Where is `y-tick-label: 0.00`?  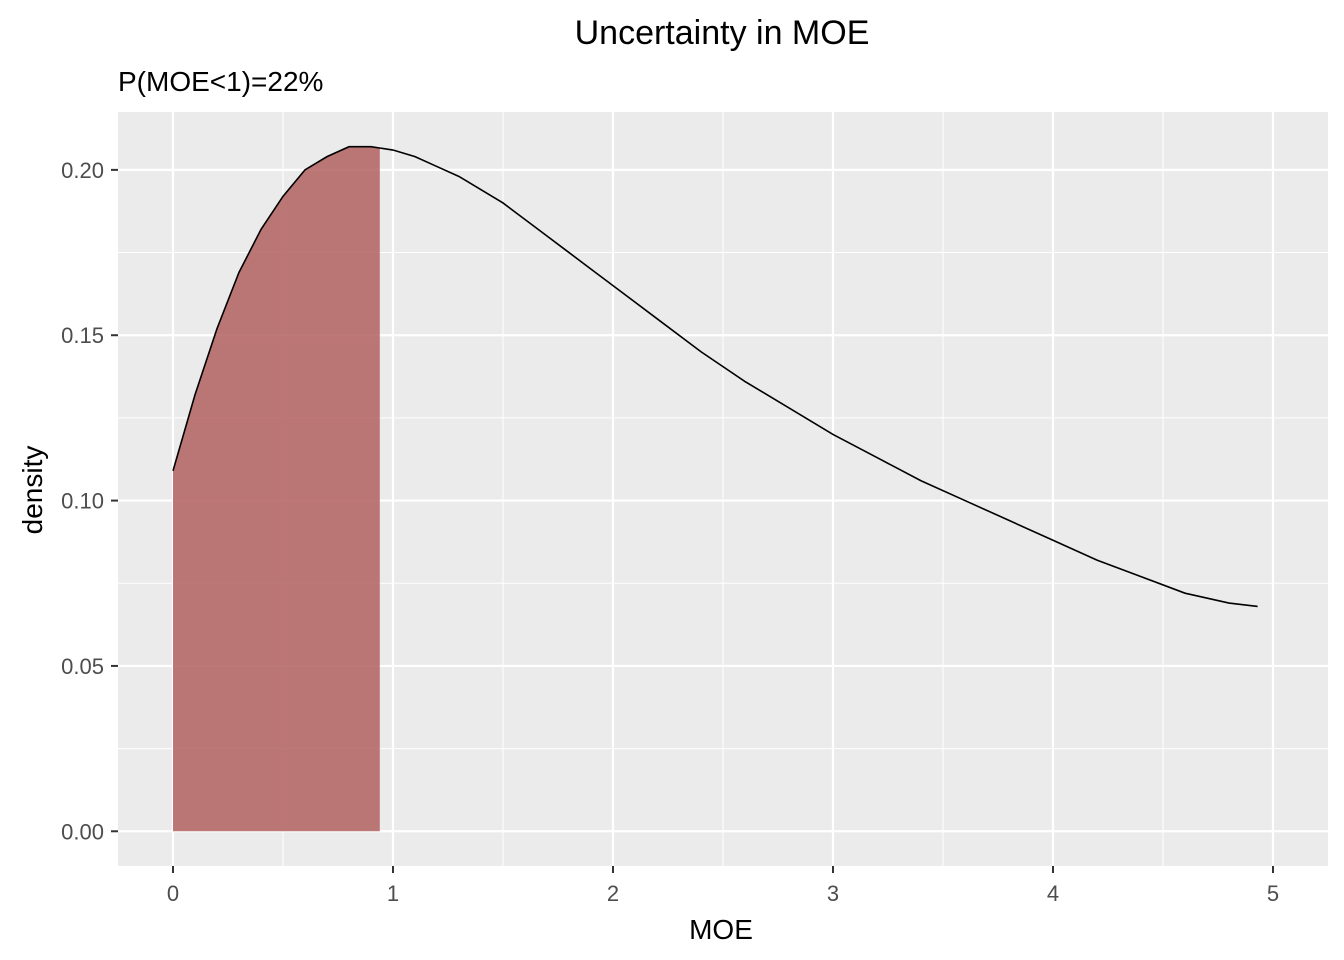
y-tick-label: 0.00 is located at coordinates (82, 831).